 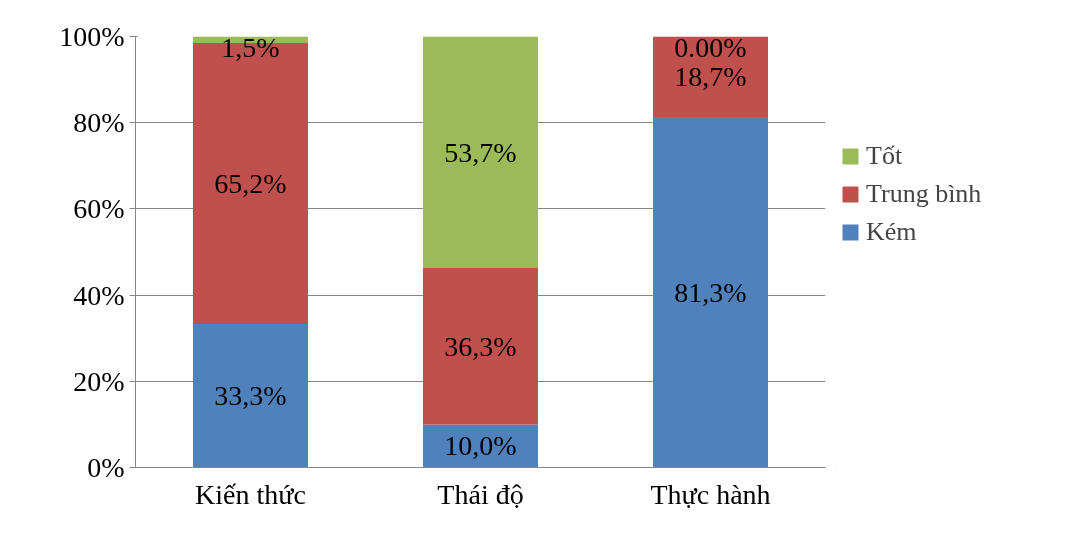 What do you see at coordinates (99, 209) in the screenshot?
I see `y-tick-label: 60%` at bounding box center [99, 209].